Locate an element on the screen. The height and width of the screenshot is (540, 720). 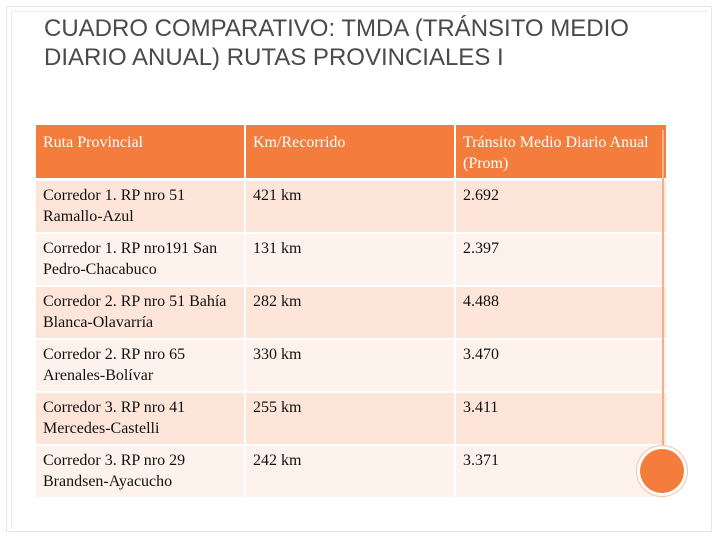
cell-tmda: 3.371 is located at coordinates (560, 472).